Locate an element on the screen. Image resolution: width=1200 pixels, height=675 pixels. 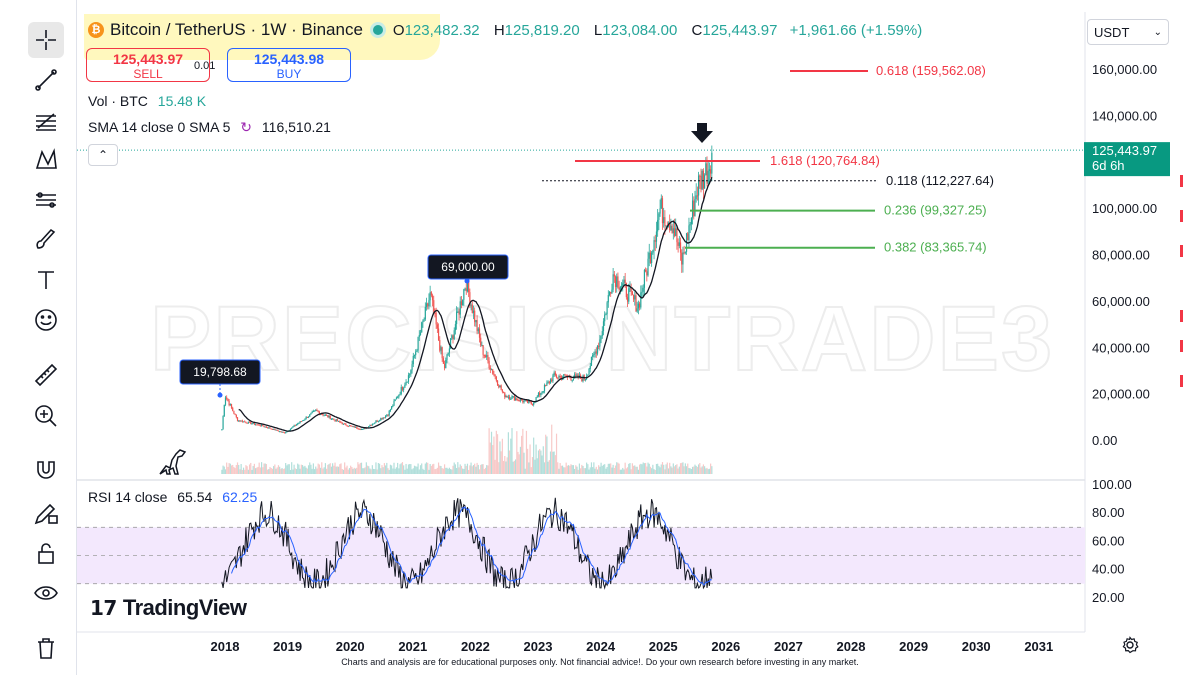
pattern-icon is located at coordinates (46, 160).